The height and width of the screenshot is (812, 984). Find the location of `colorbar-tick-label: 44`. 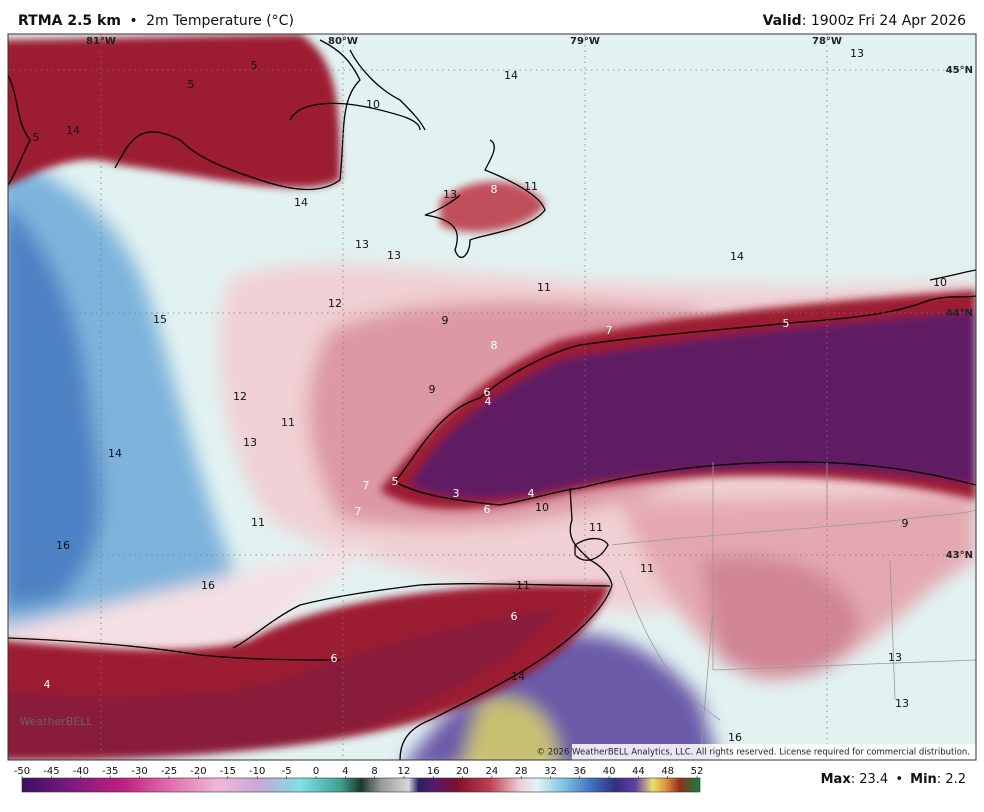

colorbar-tick-label: 44 is located at coordinates (638, 771).